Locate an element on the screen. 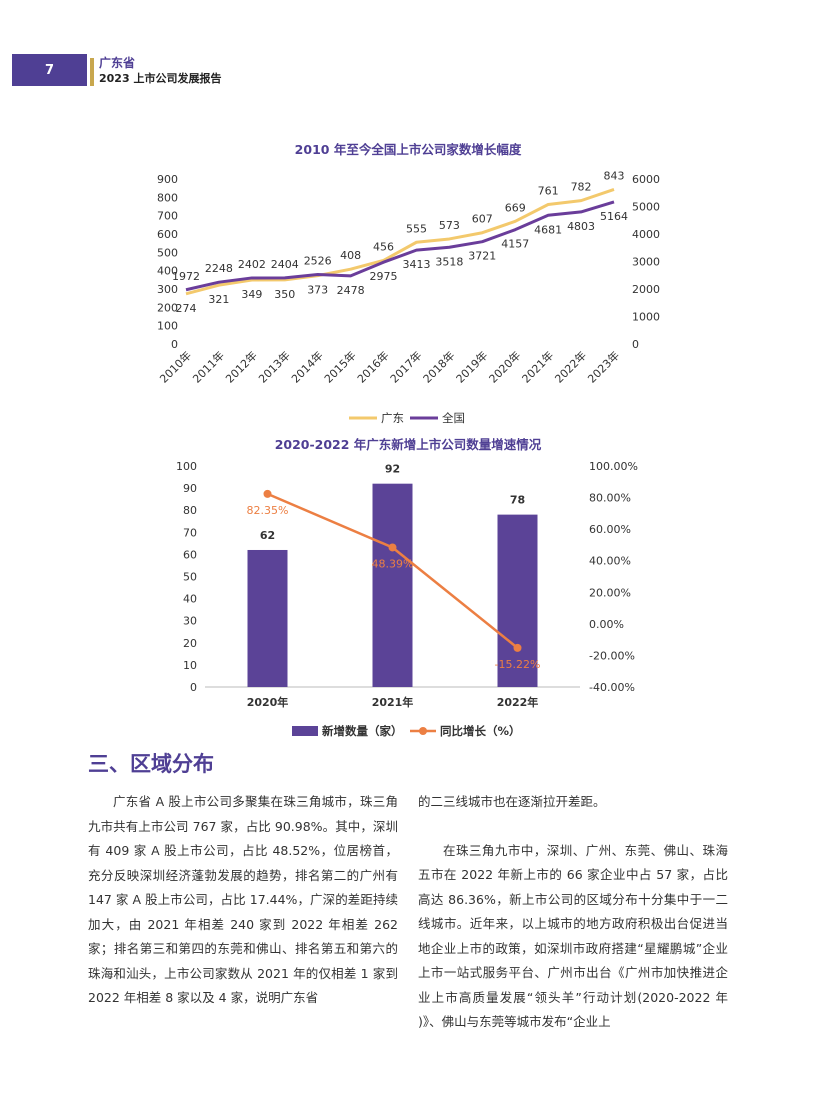  right-axis-tick-label: 80.00% is located at coordinates (610, 498).